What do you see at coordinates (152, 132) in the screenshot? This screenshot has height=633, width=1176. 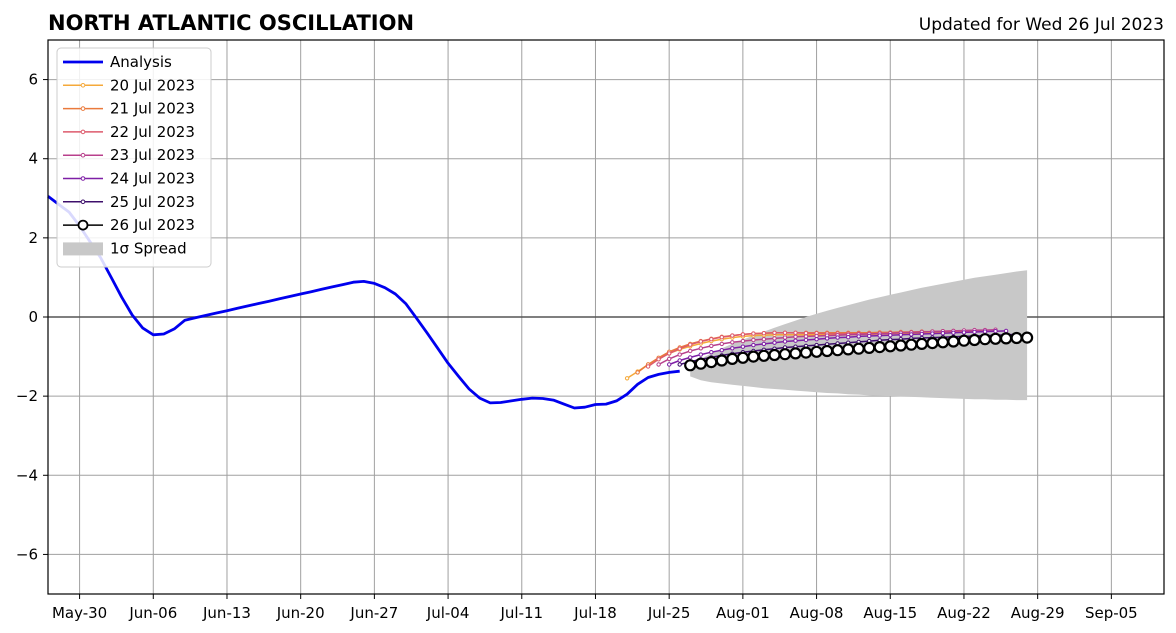 I see `legend-label: 22 Jul 2023` at bounding box center [152, 132].